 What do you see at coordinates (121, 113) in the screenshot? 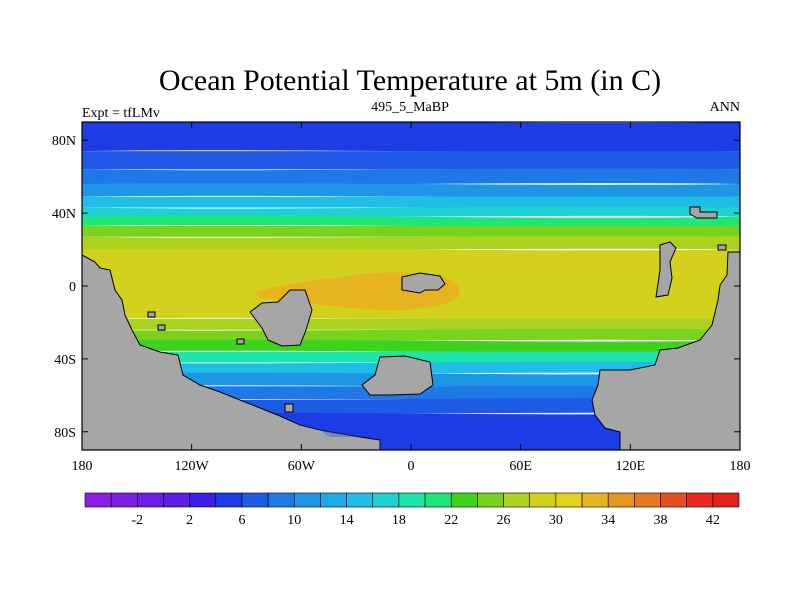
I see `left-string: Expt = tfLMv` at bounding box center [121, 113].